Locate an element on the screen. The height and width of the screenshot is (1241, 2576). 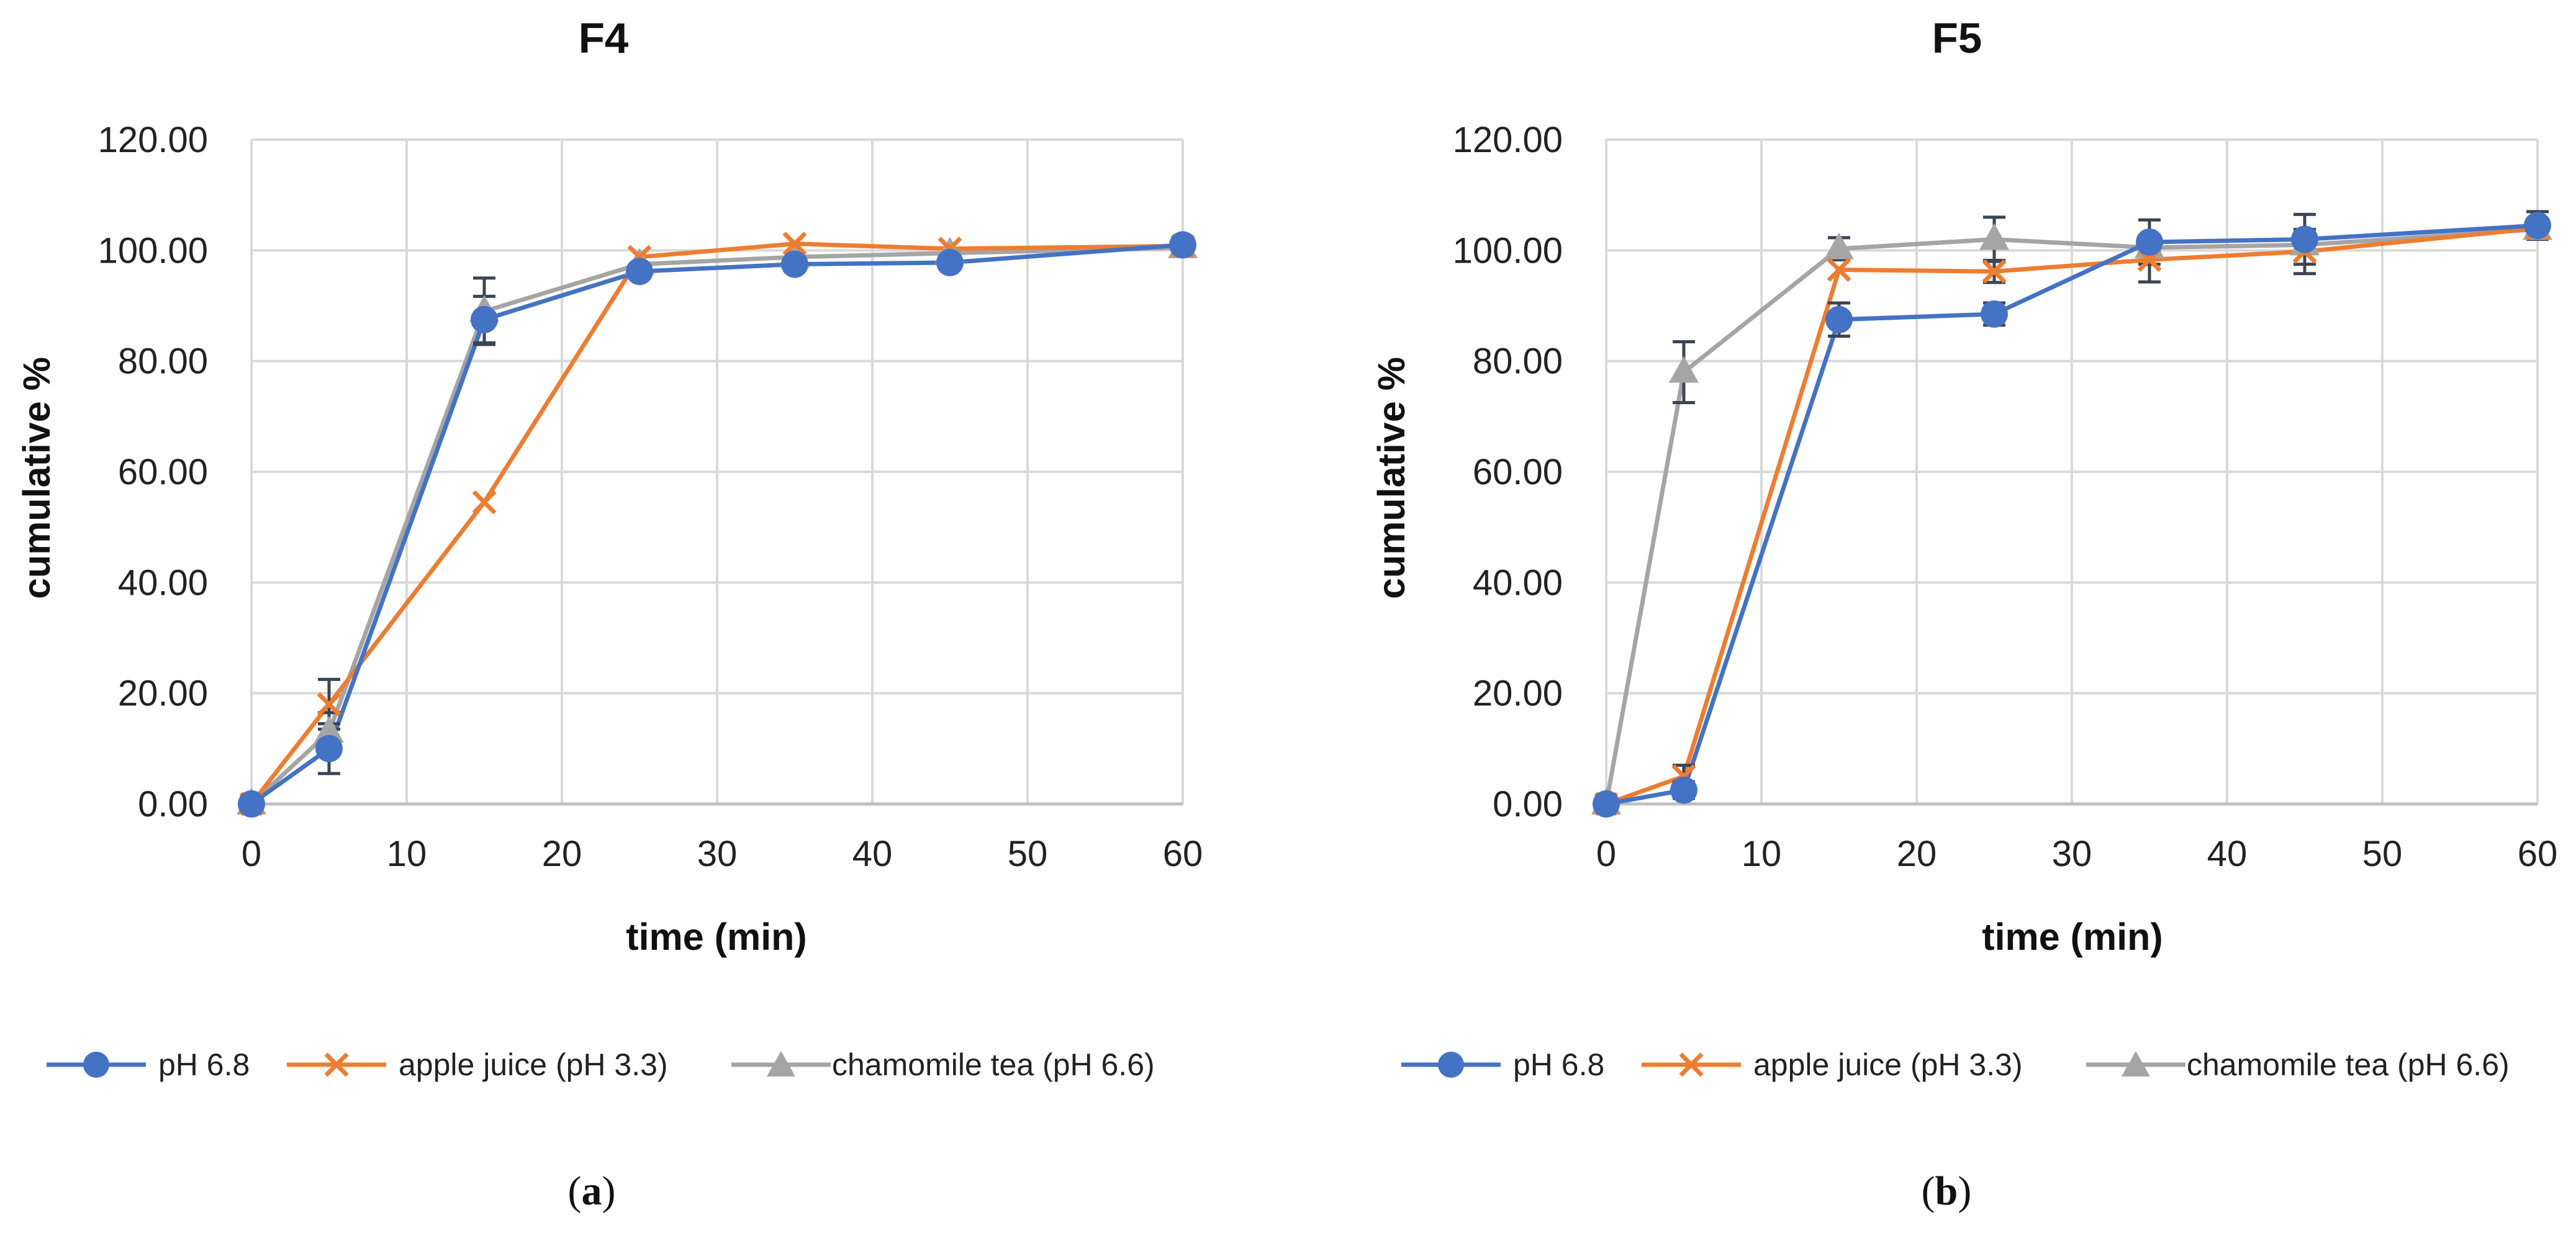
caption-b: (b) is located at coordinates (1947, 1191).